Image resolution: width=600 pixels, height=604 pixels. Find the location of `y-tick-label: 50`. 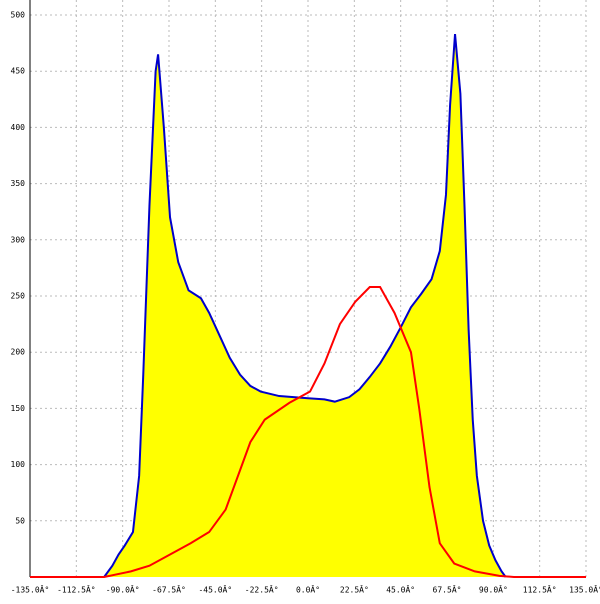

y-tick-label: 50 is located at coordinates (20, 520).